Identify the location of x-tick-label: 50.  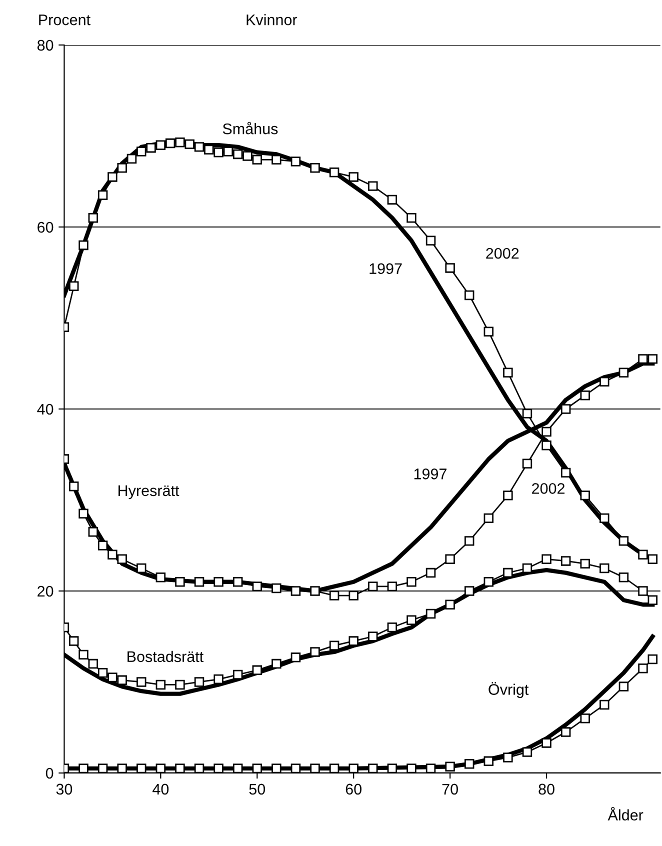
(257, 789).